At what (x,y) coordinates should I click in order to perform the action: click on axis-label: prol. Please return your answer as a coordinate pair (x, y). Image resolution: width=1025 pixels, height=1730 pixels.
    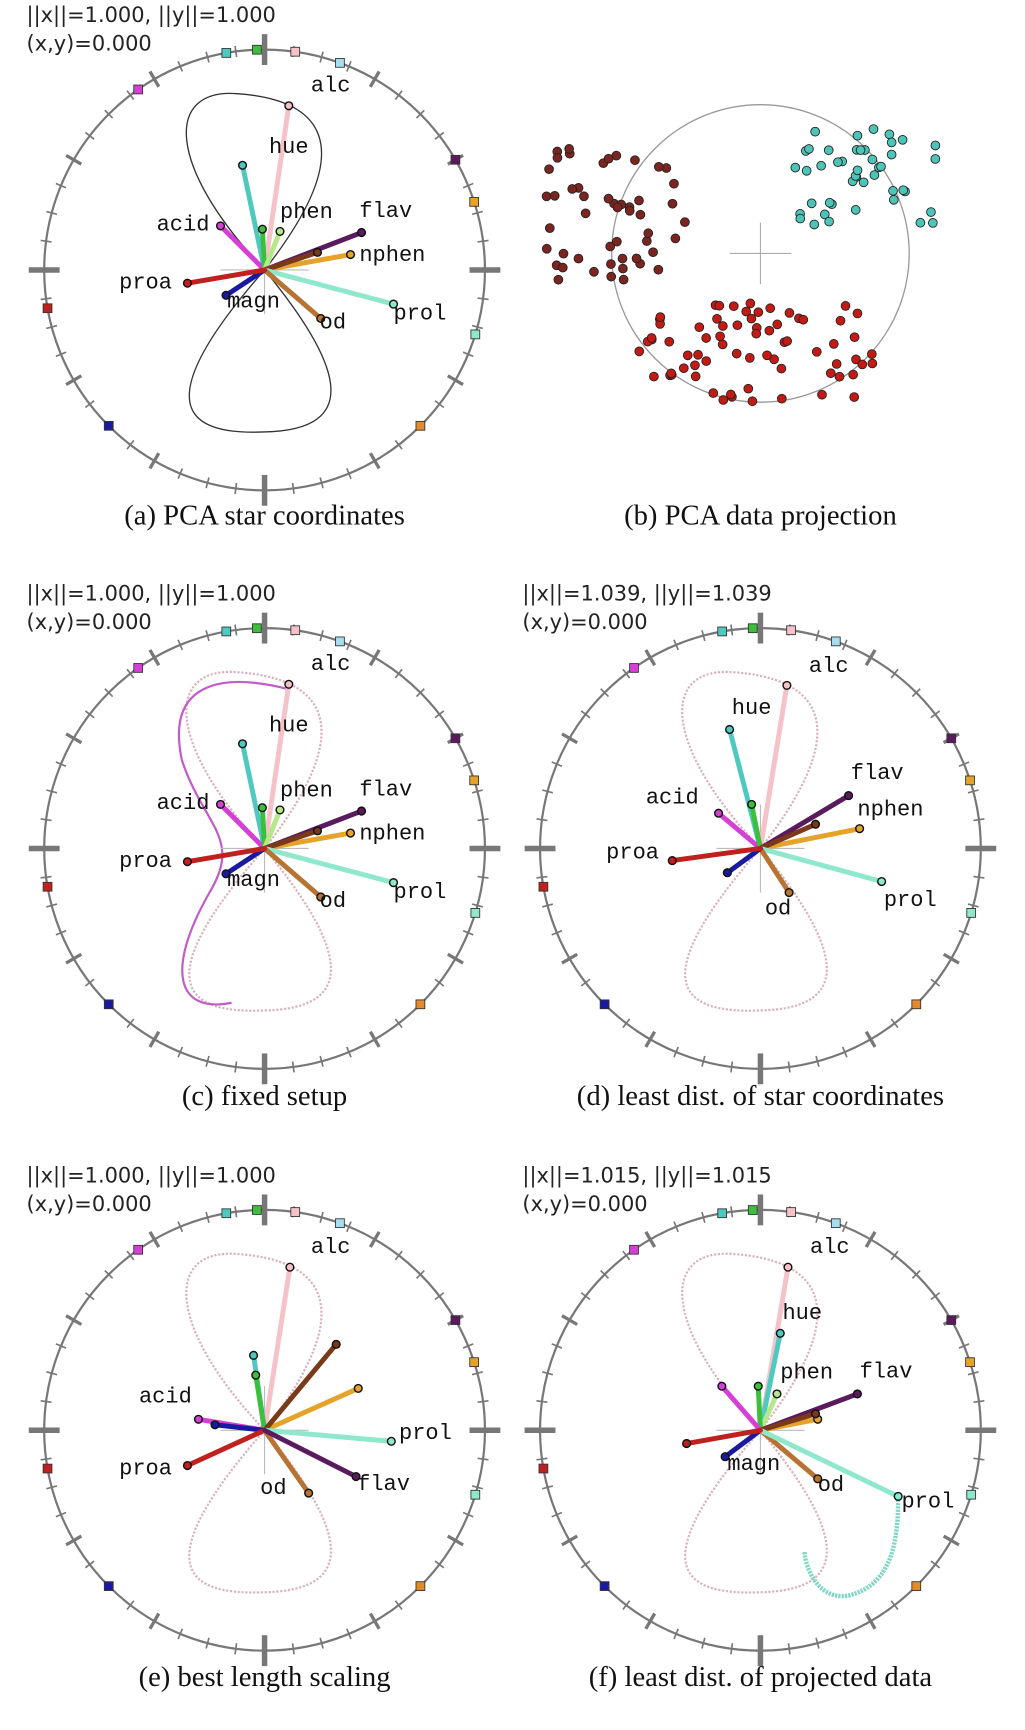
    Looking at the image, I should click on (419, 892).